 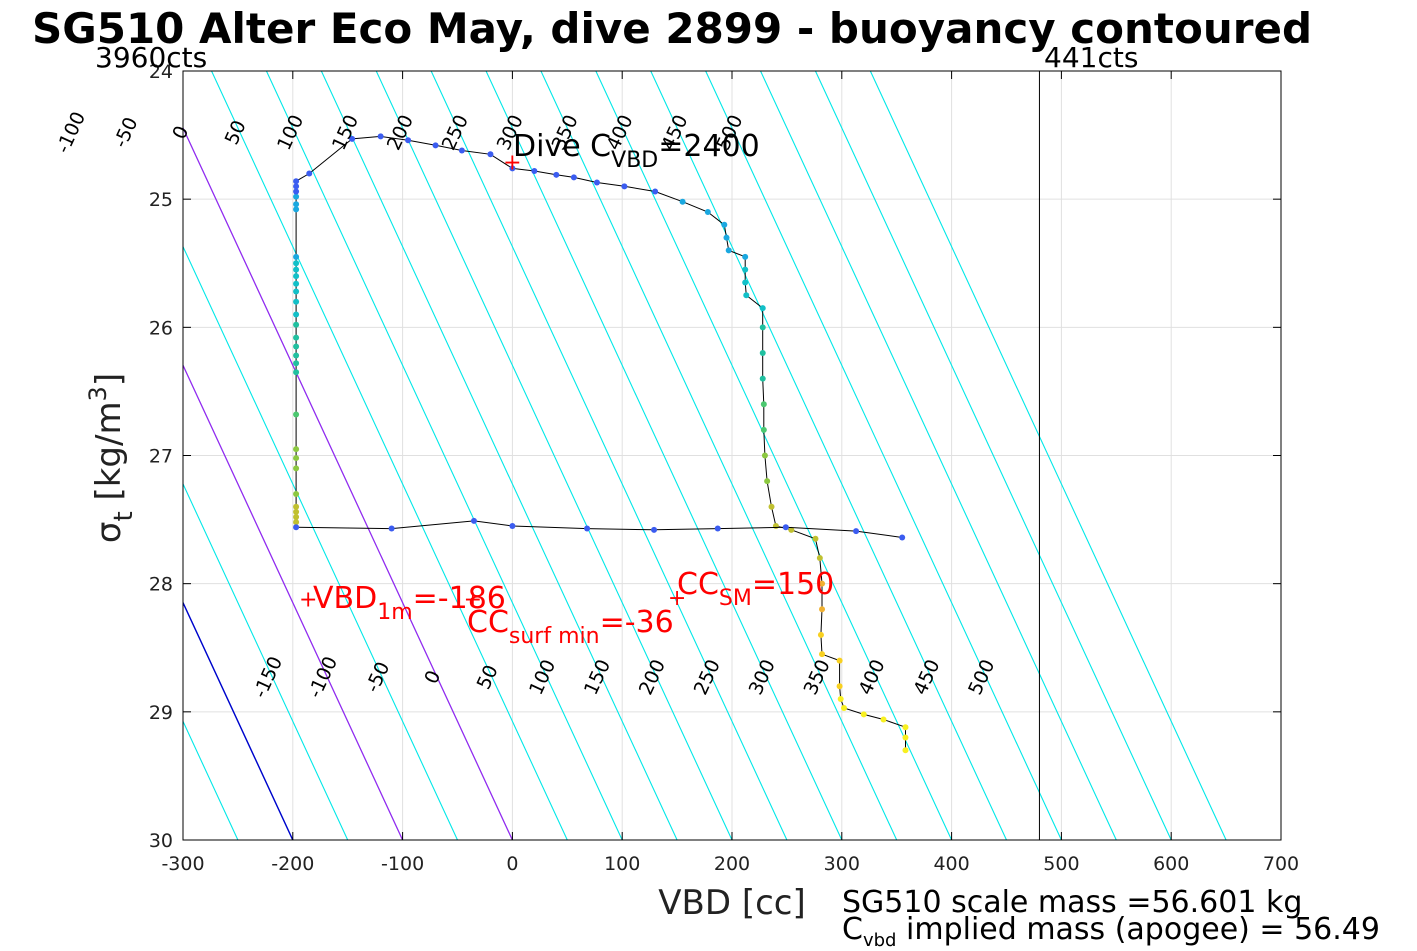 I want to click on marker-label: CCsurf min=-36, so click(x=570, y=627).